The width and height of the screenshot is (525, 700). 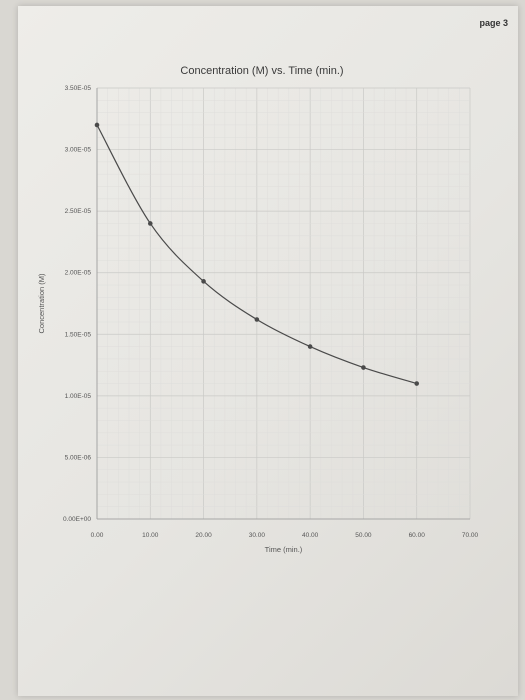 I want to click on x-tick-label: 30.00, so click(x=257, y=535).